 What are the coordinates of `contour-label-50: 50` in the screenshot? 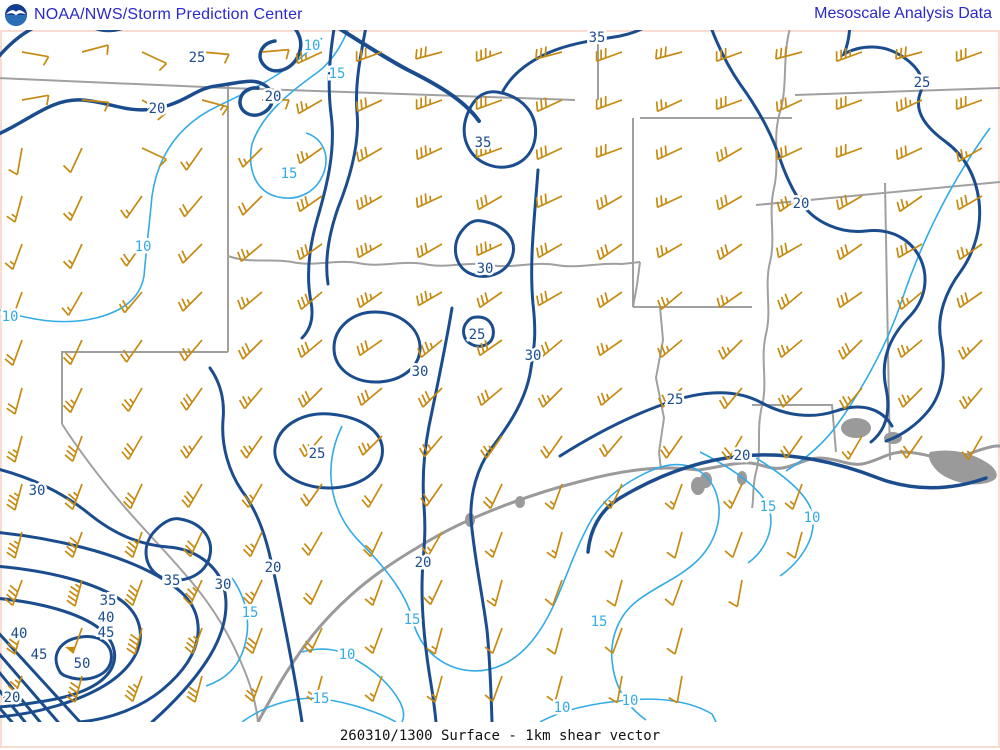 It's located at (82, 664).